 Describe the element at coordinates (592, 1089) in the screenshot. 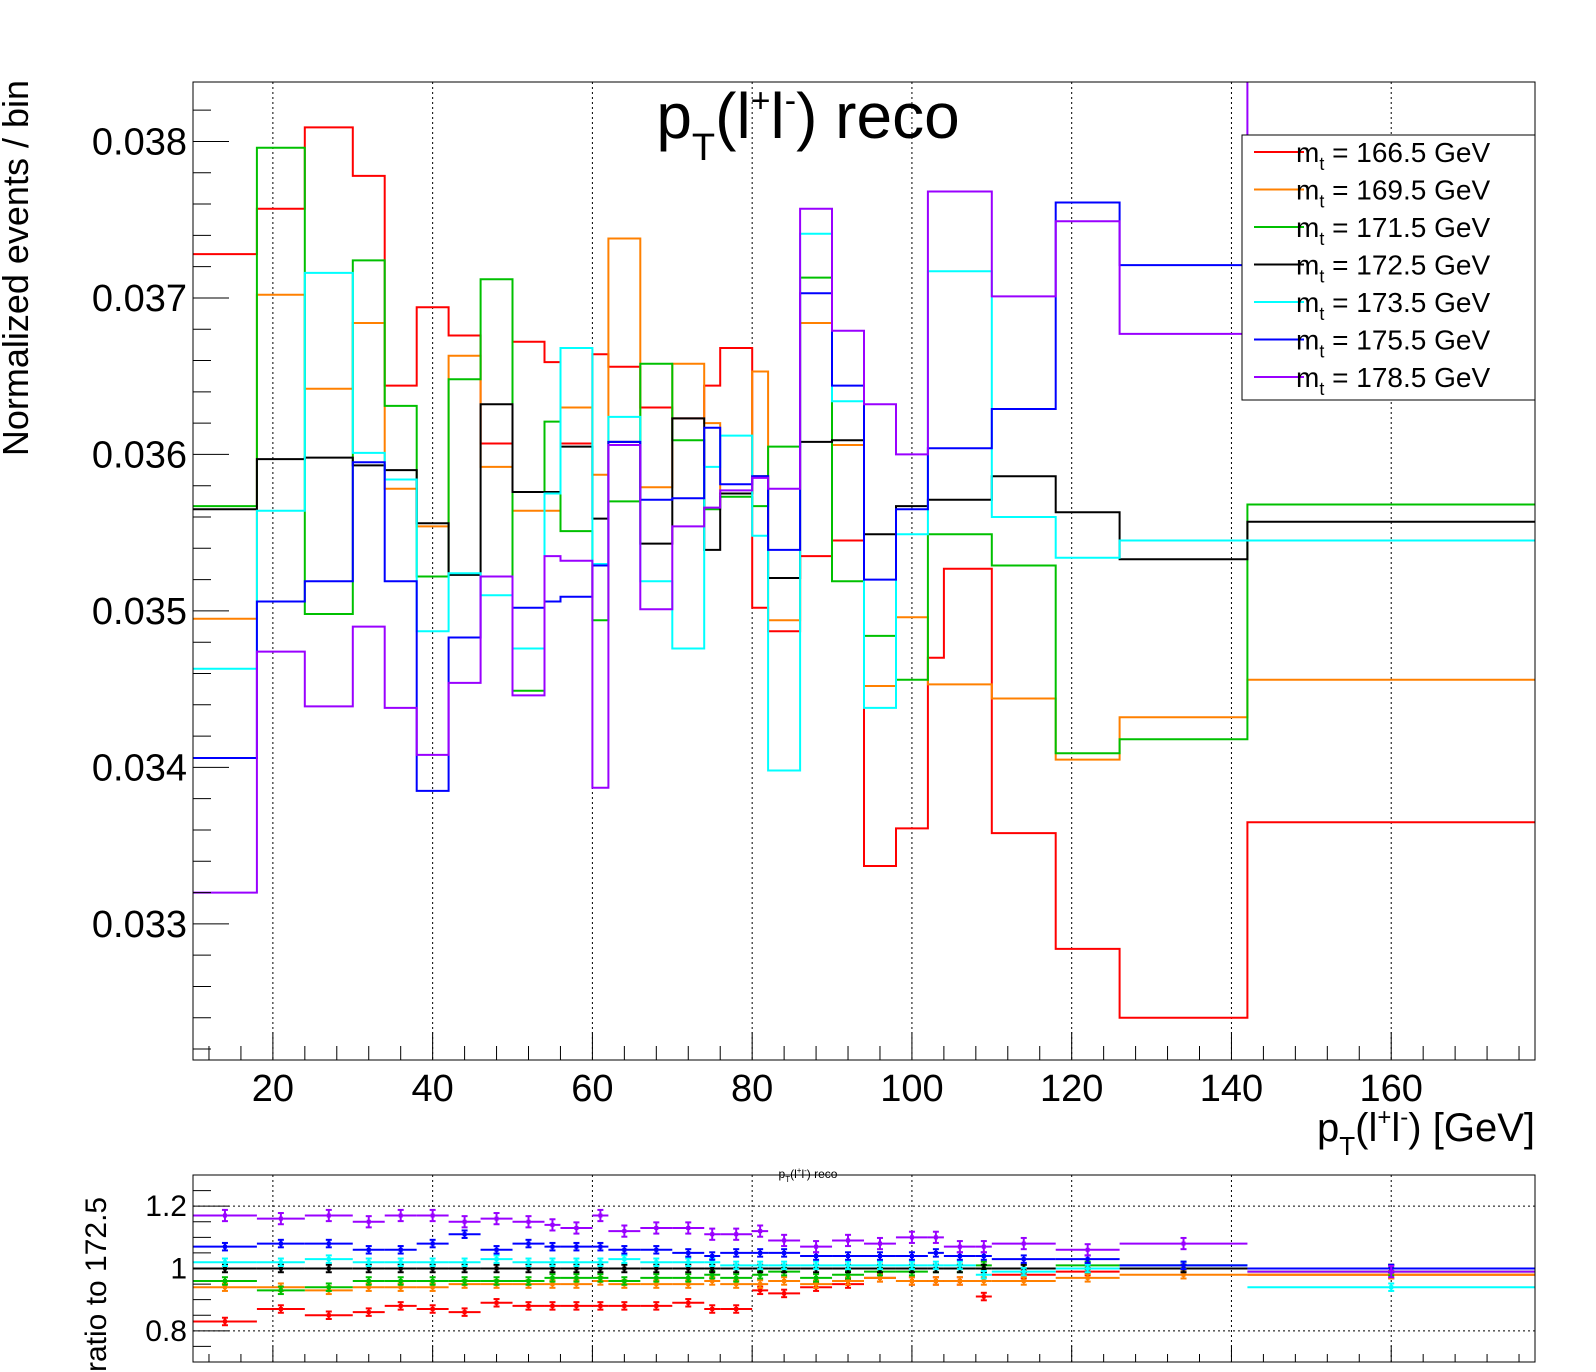

I see `x-tick-label: 60` at that location.